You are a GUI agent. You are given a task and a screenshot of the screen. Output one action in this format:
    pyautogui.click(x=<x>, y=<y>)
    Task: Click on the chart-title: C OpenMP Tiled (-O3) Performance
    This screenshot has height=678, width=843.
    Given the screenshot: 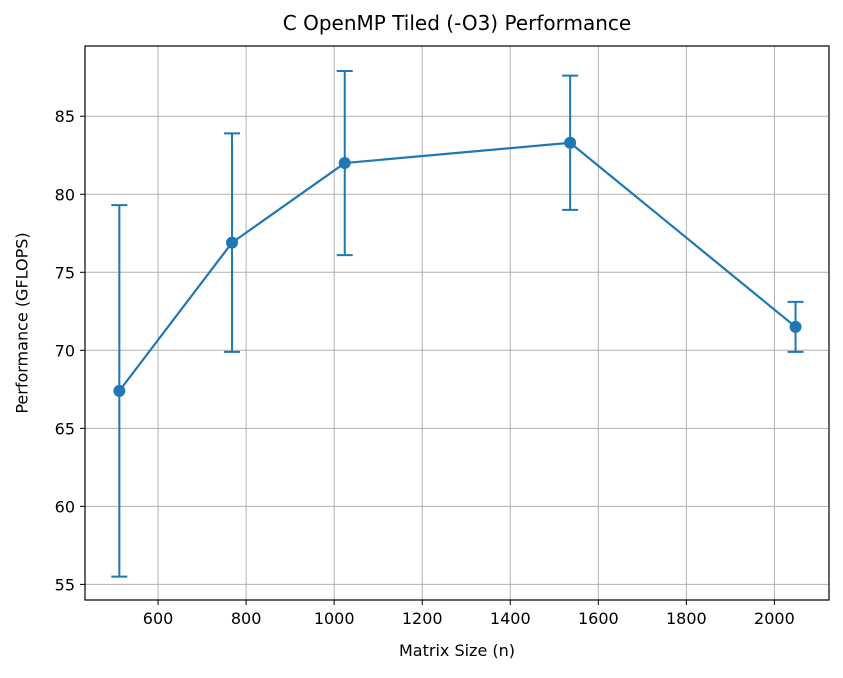 What is the action you would take?
    pyautogui.click(x=457, y=23)
    